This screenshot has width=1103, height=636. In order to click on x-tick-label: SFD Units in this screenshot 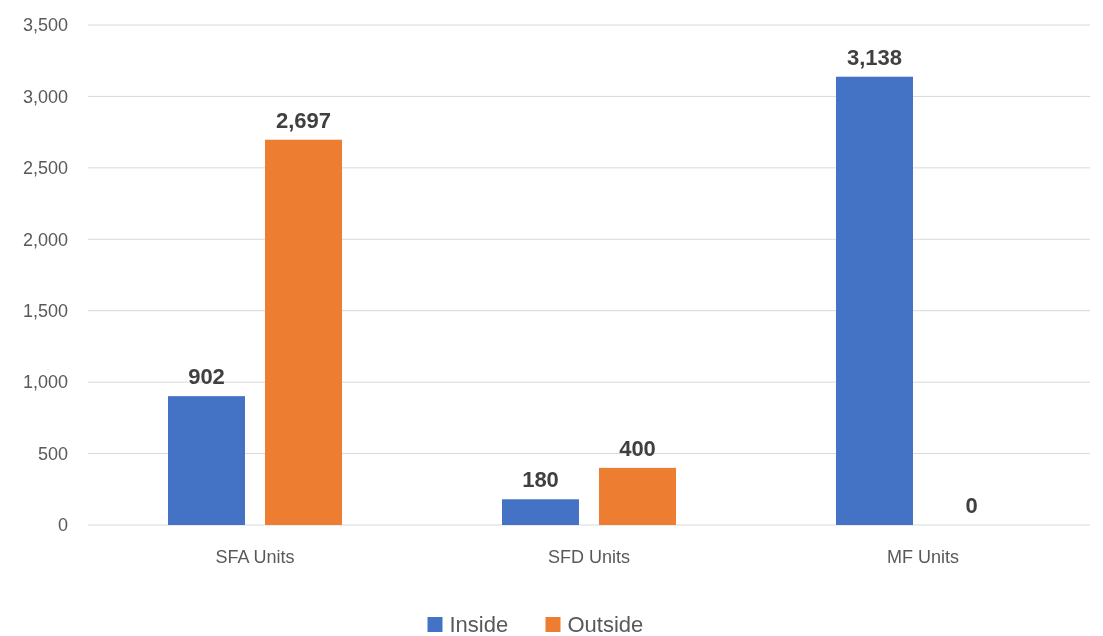, I will do `click(589, 557)`.